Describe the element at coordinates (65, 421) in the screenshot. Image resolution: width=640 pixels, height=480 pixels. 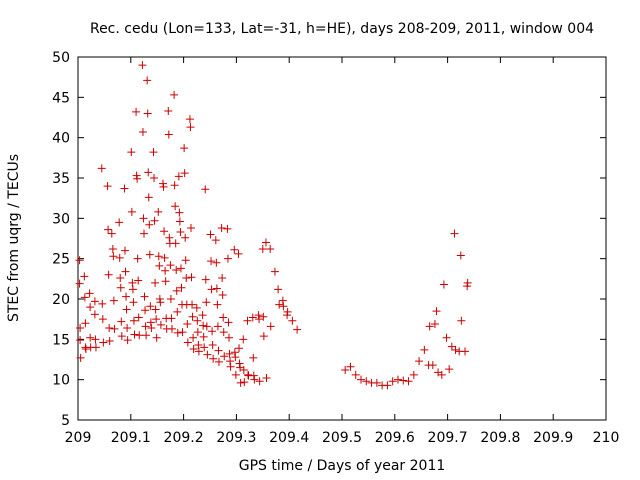
I see `y-tick-label: 5` at that location.